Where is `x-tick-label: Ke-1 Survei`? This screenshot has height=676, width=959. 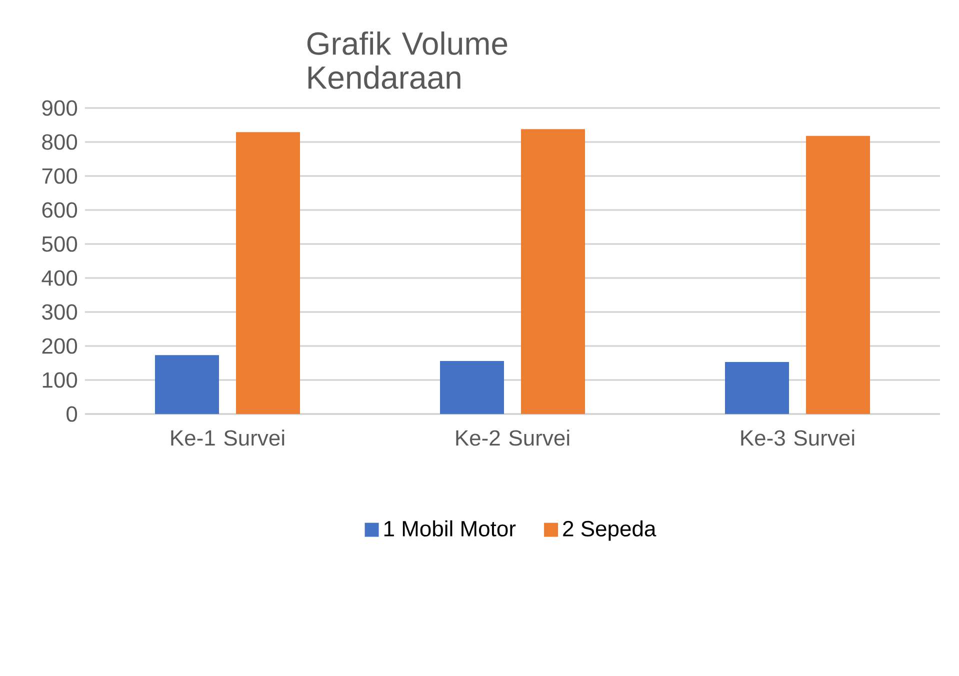
x-tick-label: Ke-1 Survei is located at coordinates (227, 438).